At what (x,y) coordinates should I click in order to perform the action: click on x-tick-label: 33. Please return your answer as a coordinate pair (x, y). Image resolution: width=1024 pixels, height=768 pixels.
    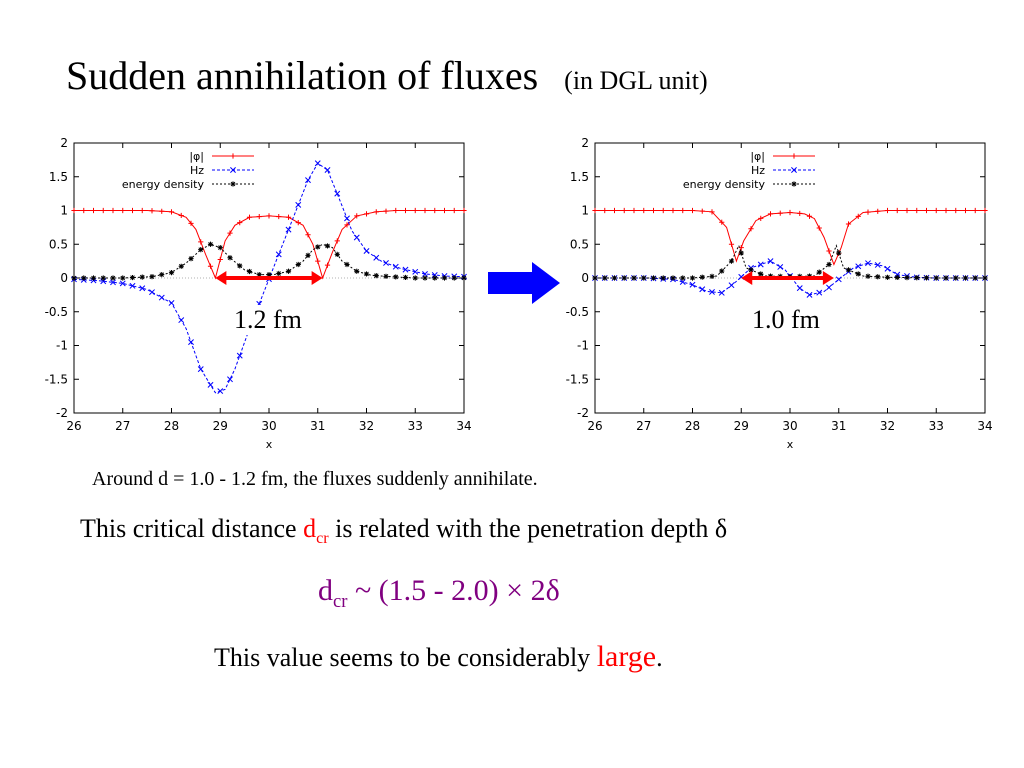
    Looking at the image, I should click on (415, 426).